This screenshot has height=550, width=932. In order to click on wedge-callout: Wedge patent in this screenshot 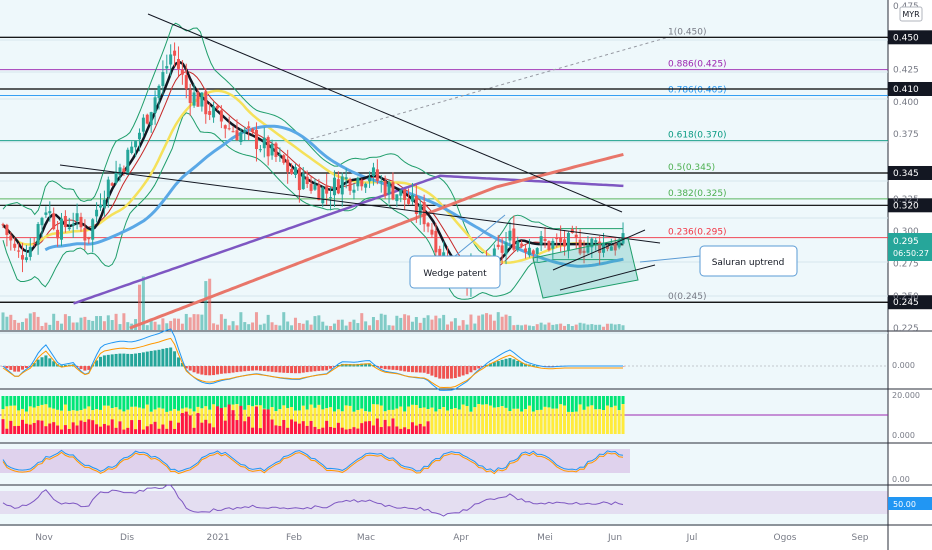, I will do `click(457, 251)`.